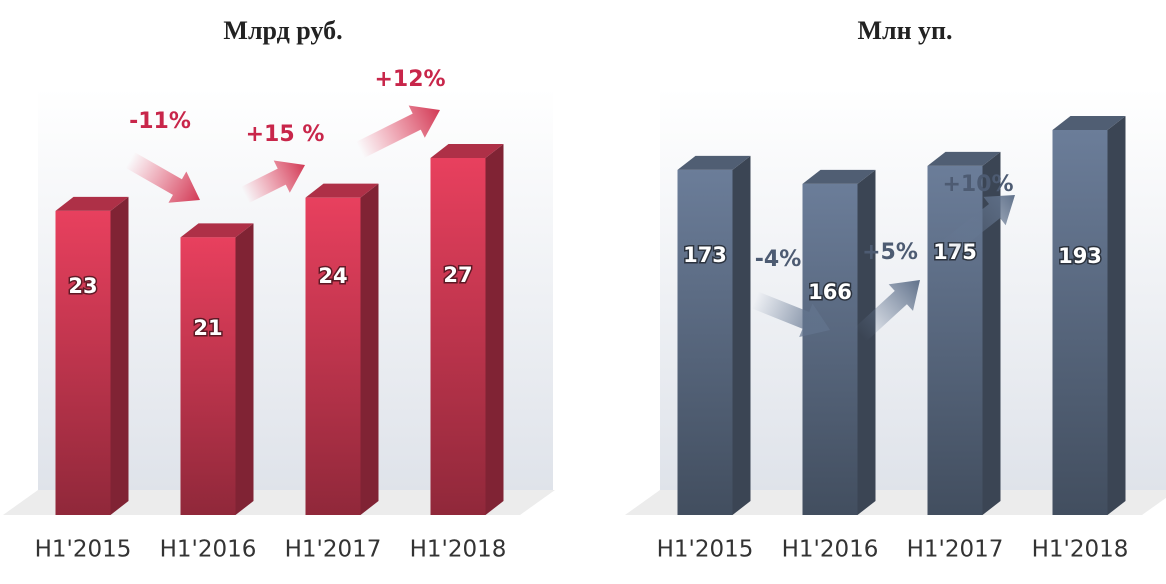 The image size is (1166, 584). Describe the element at coordinates (778, 259) in the screenshot. I see `annotation: -4%` at that location.